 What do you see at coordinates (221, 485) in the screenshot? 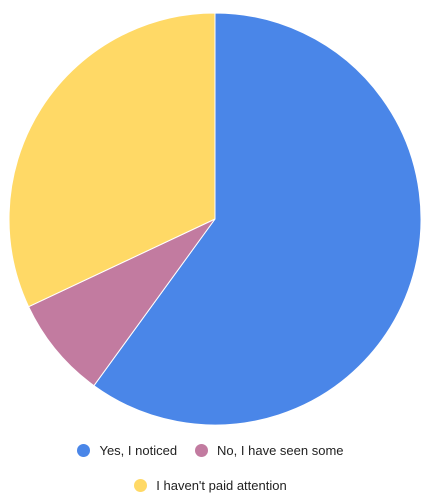
I see `legend-label-not-paid-attention: I haven't paid attention` at bounding box center [221, 485].